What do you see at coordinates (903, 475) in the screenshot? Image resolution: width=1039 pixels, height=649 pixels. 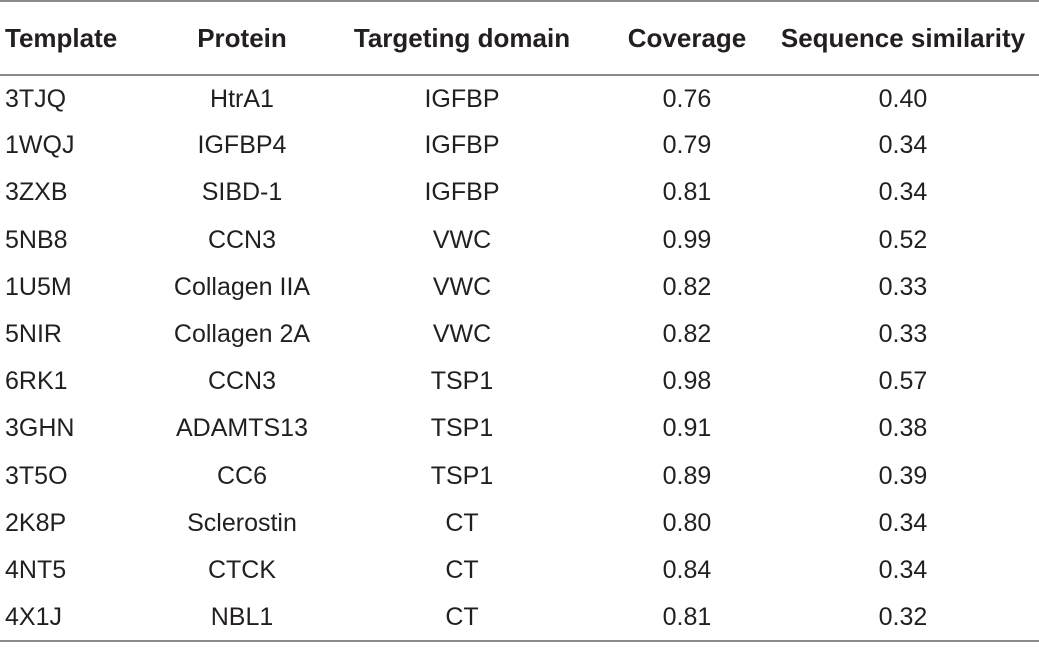 I see `sequence-similarity-cell: 0.39` at bounding box center [903, 475].